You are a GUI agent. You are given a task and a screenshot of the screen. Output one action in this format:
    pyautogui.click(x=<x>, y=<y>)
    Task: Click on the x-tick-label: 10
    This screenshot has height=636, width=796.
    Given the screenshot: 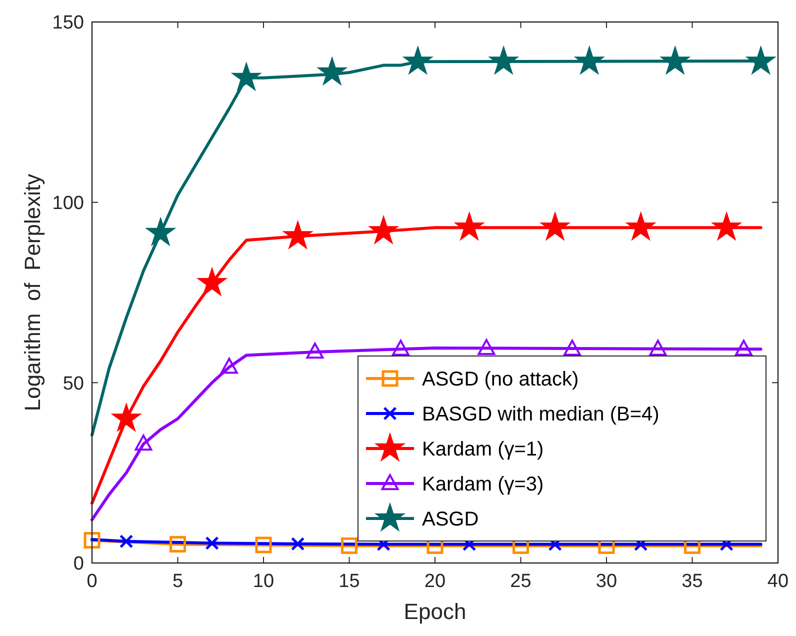 What is the action you would take?
    pyautogui.click(x=263, y=581)
    